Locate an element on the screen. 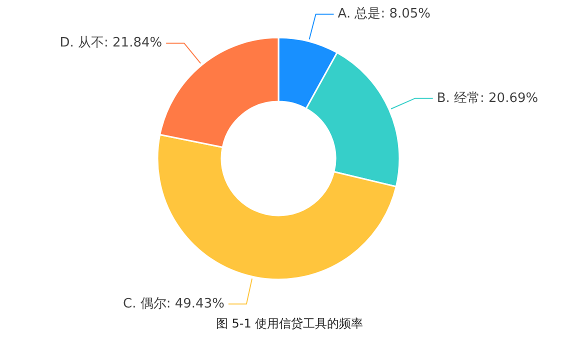  slice-label: C. 偶尔: 49.43% is located at coordinates (173, 304).